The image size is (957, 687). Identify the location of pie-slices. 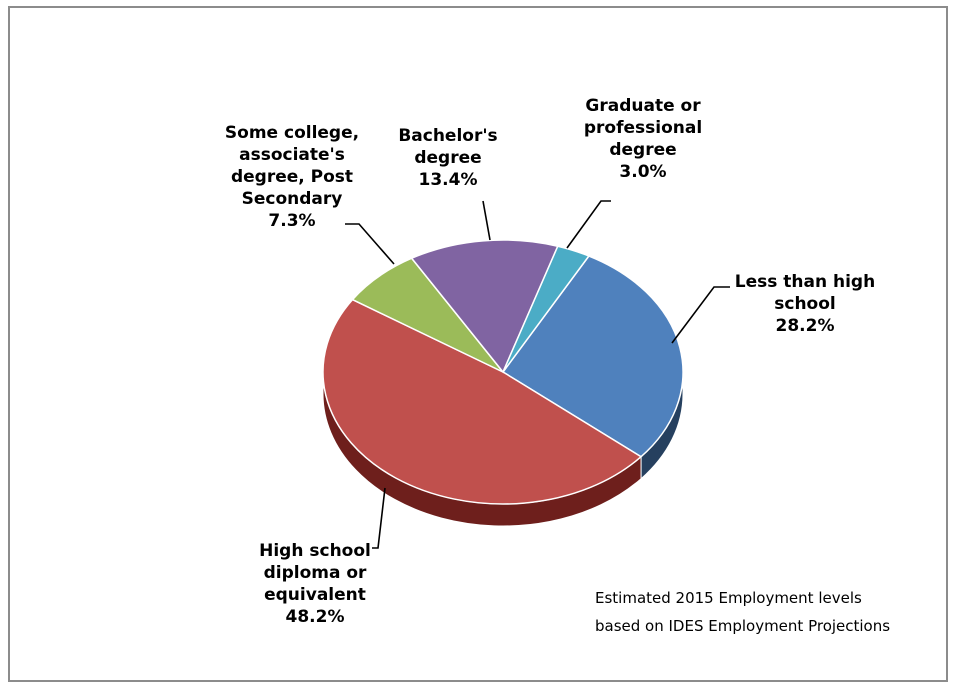
(503, 372).